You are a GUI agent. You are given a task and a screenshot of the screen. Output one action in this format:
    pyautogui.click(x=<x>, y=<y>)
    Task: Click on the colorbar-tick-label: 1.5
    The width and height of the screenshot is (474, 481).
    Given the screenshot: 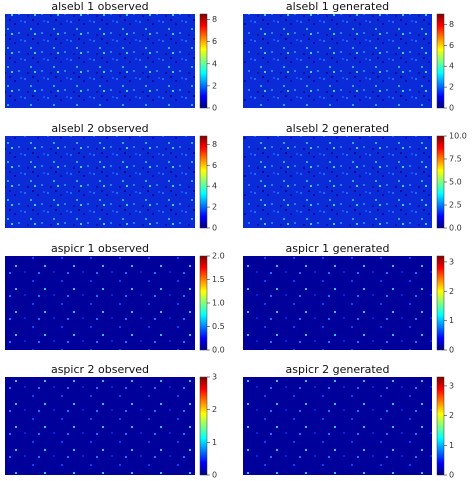 What is the action you would take?
    pyautogui.click(x=218, y=279)
    